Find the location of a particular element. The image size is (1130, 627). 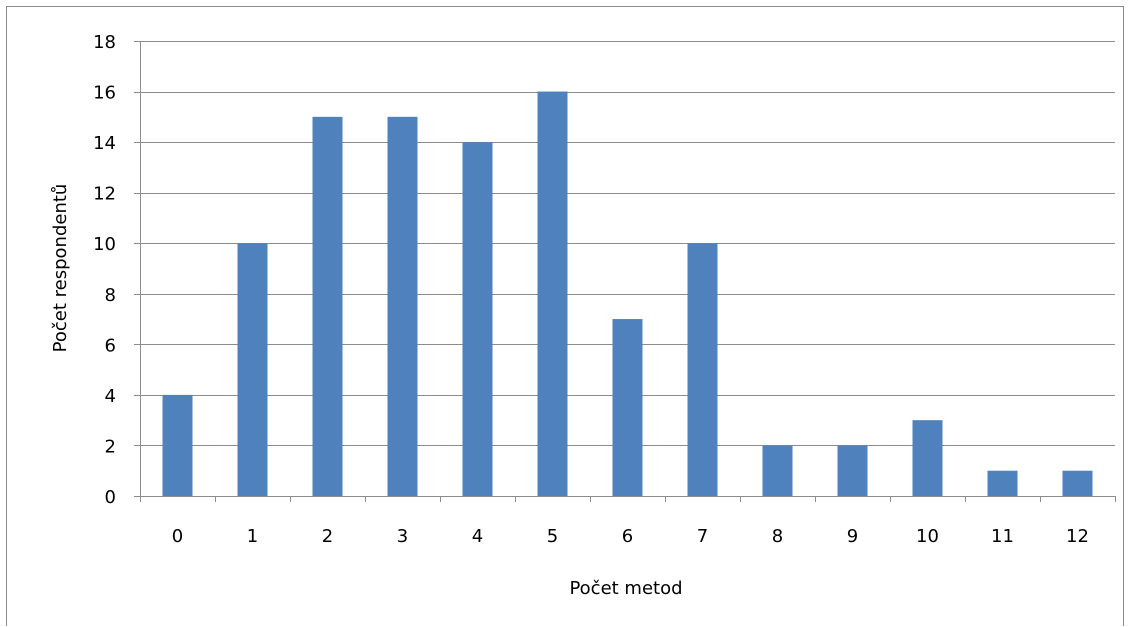

x-tick-label: 2 is located at coordinates (327, 536).